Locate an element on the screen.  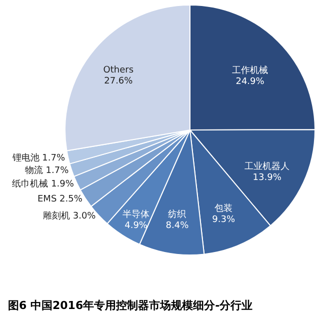
data-label: 4.9% is located at coordinates (136, 226).